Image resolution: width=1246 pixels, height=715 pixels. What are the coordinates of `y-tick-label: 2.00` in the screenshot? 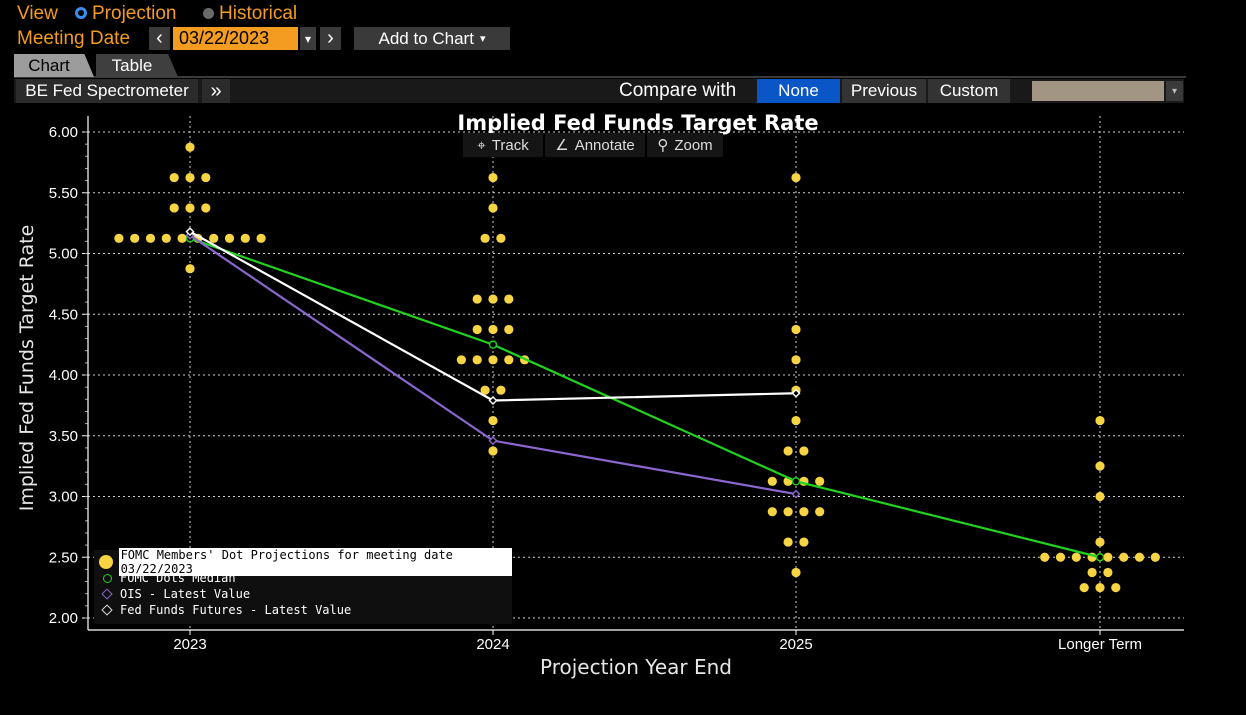 It's located at (63, 618).